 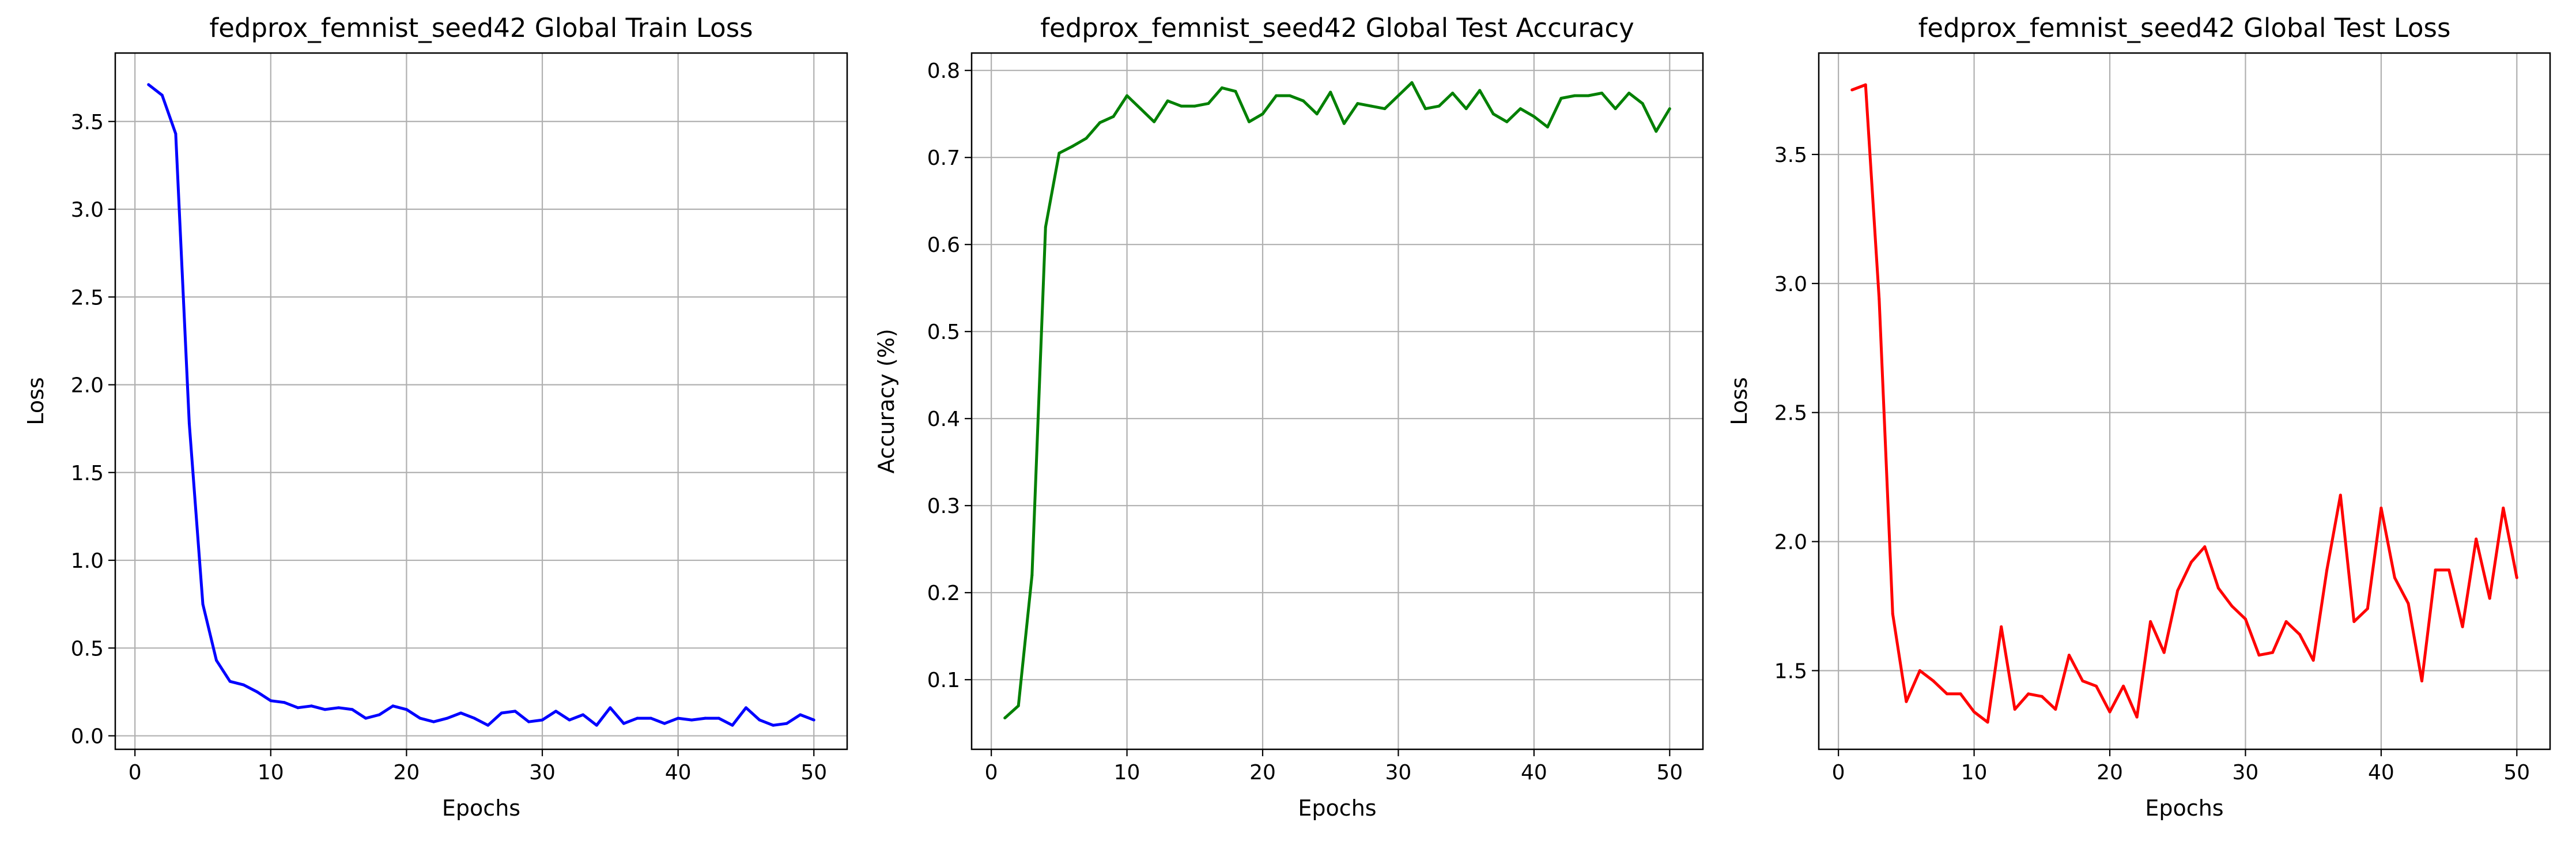 What do you see at coordinates (887, 401) in the screenshot?
I see `y-axis-label: Accuracy (%)` at bounding box center [887, 401].